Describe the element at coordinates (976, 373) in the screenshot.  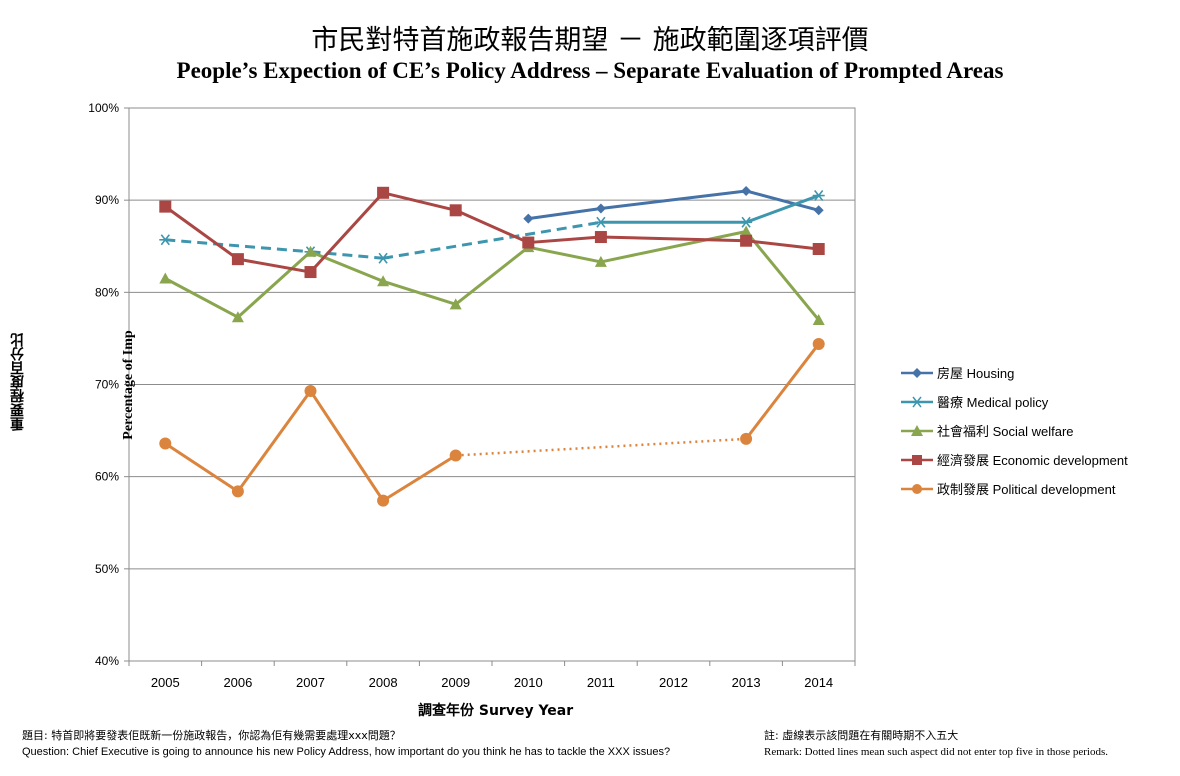
I see `legend-label: 房屋 Housing` at that location.